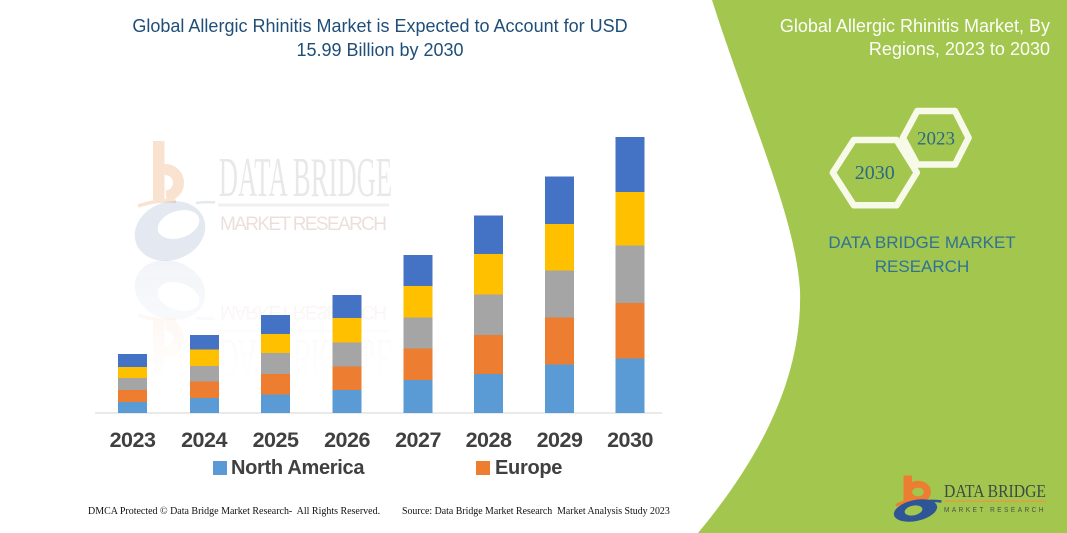 This screenshot has width=1067, height=533. What do you see at coordinates (995, 509) in the screenshot?
I see `svg-text: MARKET RESEARCH` at bounding box center [995, 509].